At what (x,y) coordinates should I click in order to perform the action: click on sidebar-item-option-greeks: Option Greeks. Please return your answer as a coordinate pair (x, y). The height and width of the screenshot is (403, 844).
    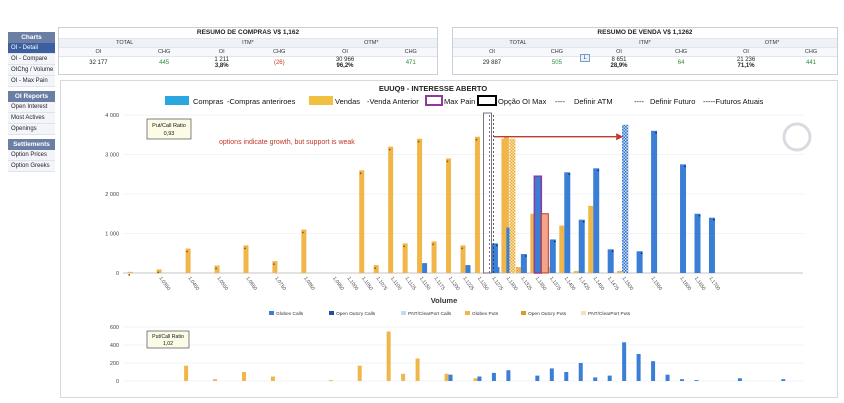
    Looking at the image, I should click on (31, 166).